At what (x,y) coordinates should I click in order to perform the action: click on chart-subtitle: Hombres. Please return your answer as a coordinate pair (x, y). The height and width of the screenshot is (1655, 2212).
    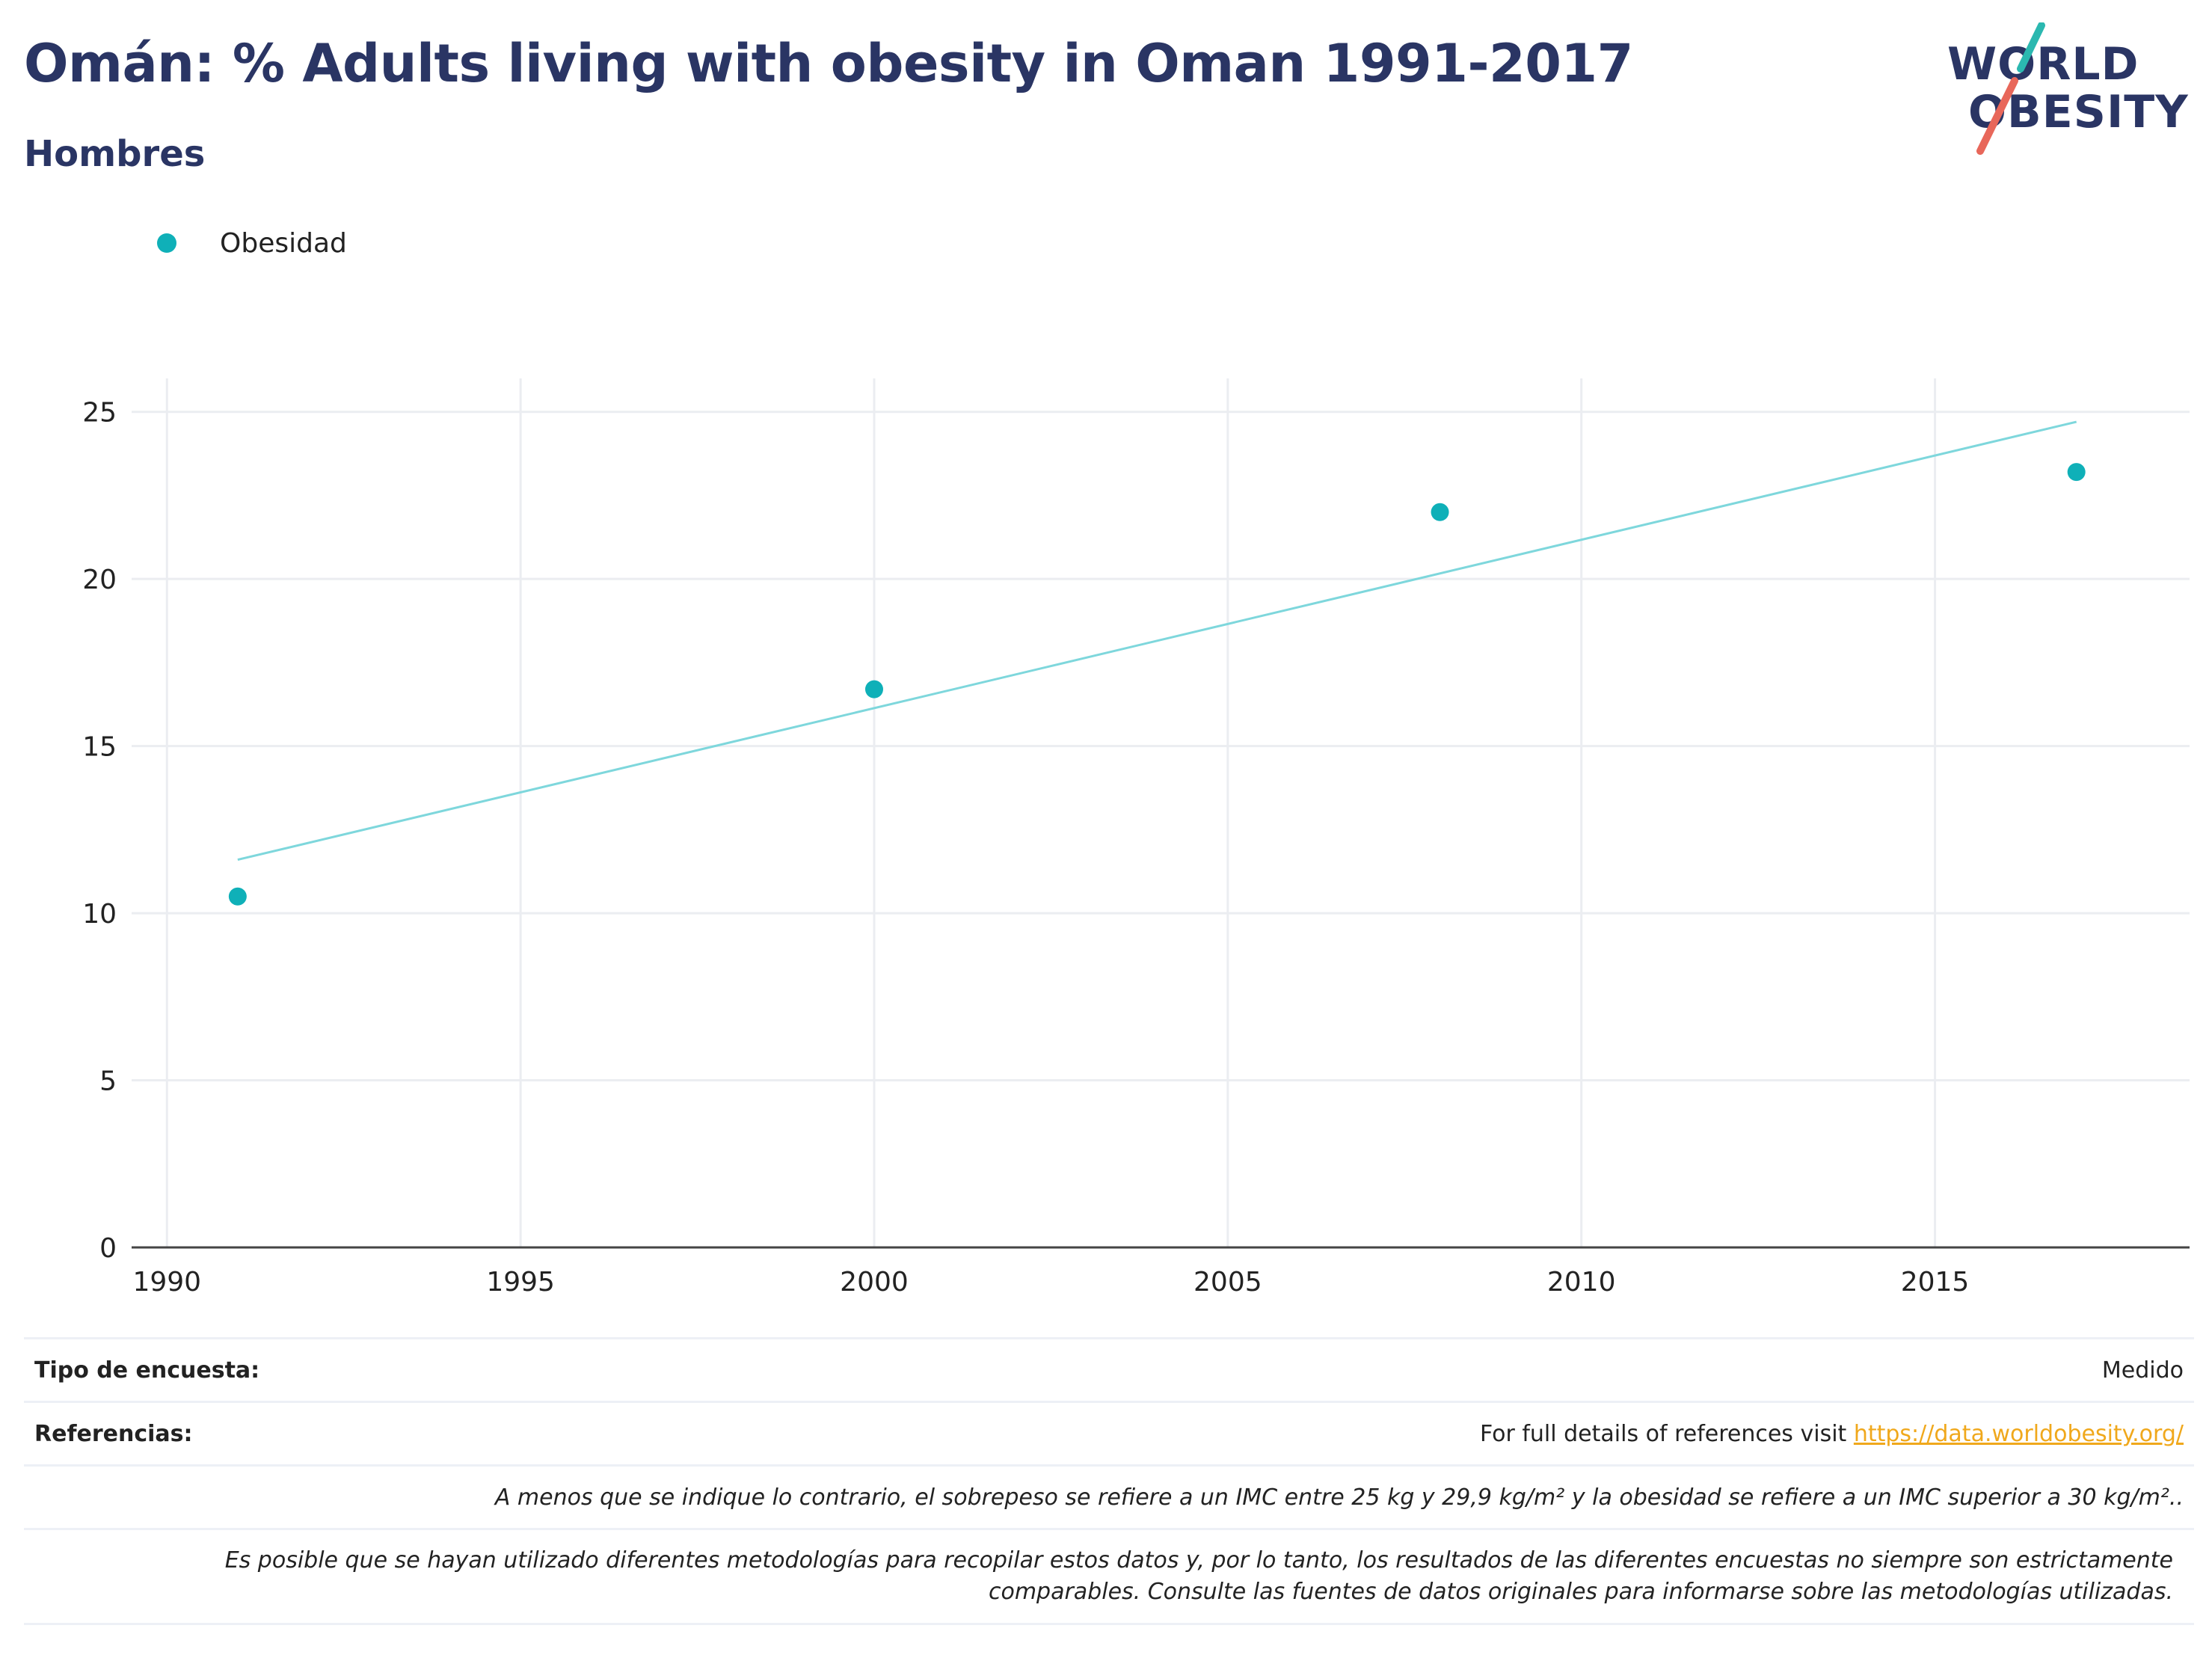
    Looking at the image, I should click on (115, 154).